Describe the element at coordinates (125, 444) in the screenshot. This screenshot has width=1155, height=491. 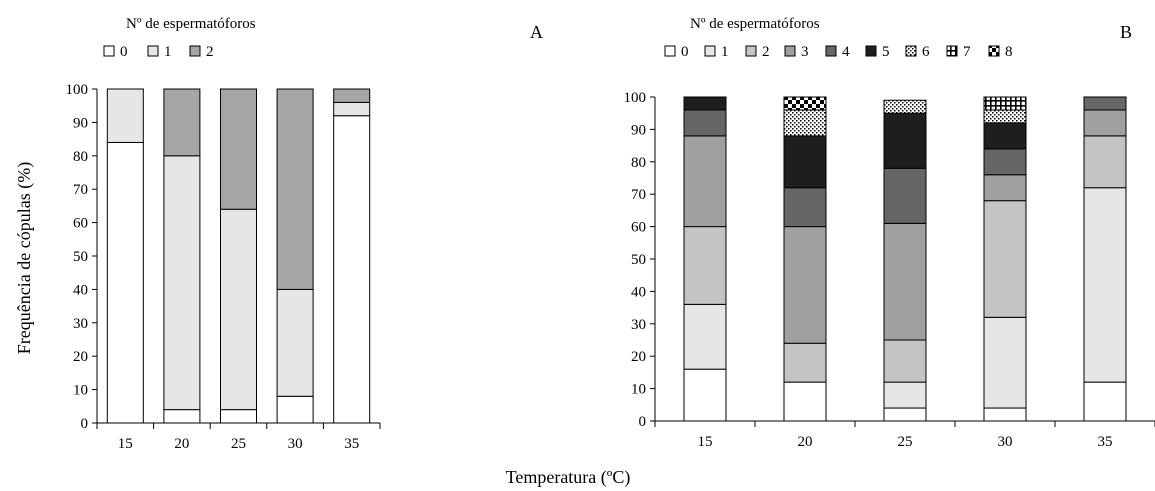
I see `x-tick-label: 15` at that location.